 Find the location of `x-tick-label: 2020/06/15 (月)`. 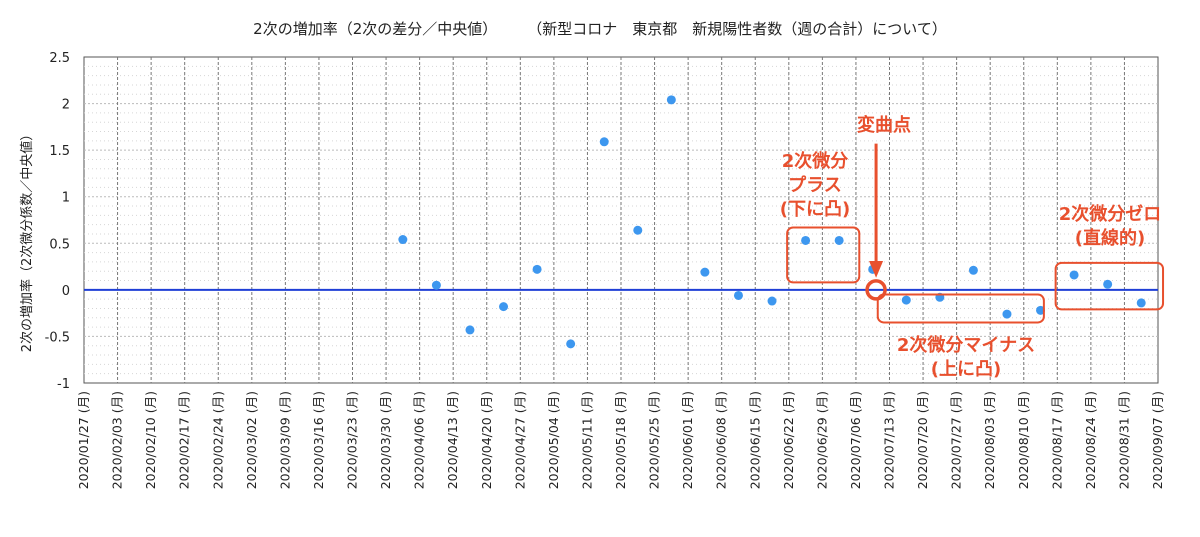

x-tick-label: 2020/06/15 (月) is located at coordinates (754, 440).